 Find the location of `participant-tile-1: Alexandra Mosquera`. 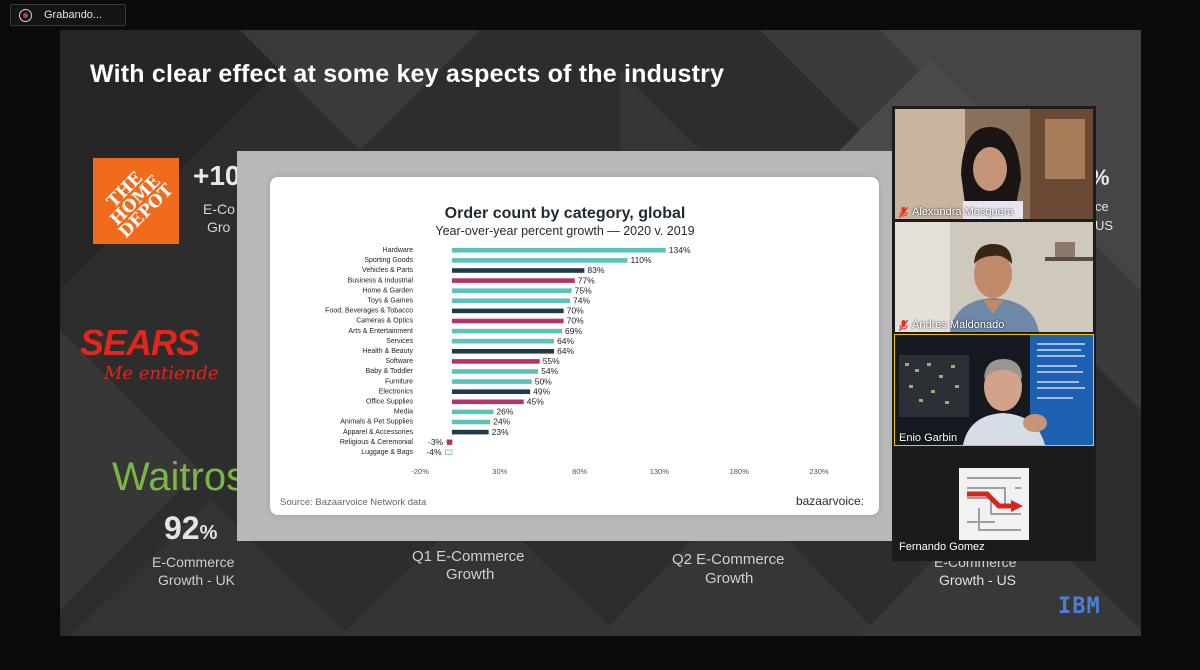

participant-tile-1: Alexandra Mosquera is located at coordinates (994, 164).